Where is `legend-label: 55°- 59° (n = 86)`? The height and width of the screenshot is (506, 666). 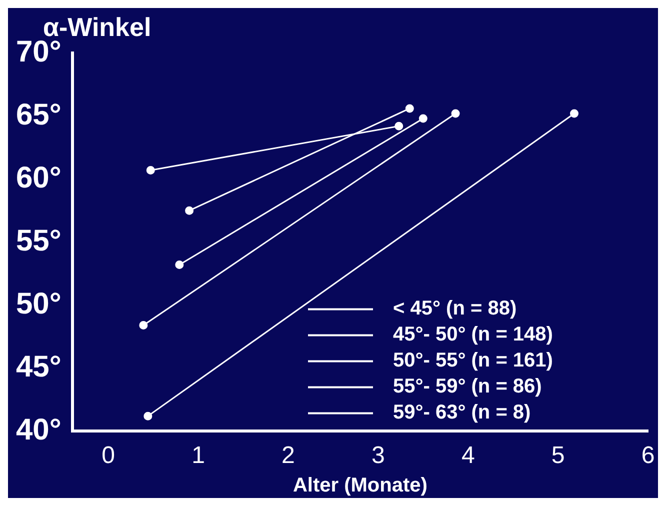 legend-label: 55°- 59° (n = 86) is located at coordinates (467, 387).